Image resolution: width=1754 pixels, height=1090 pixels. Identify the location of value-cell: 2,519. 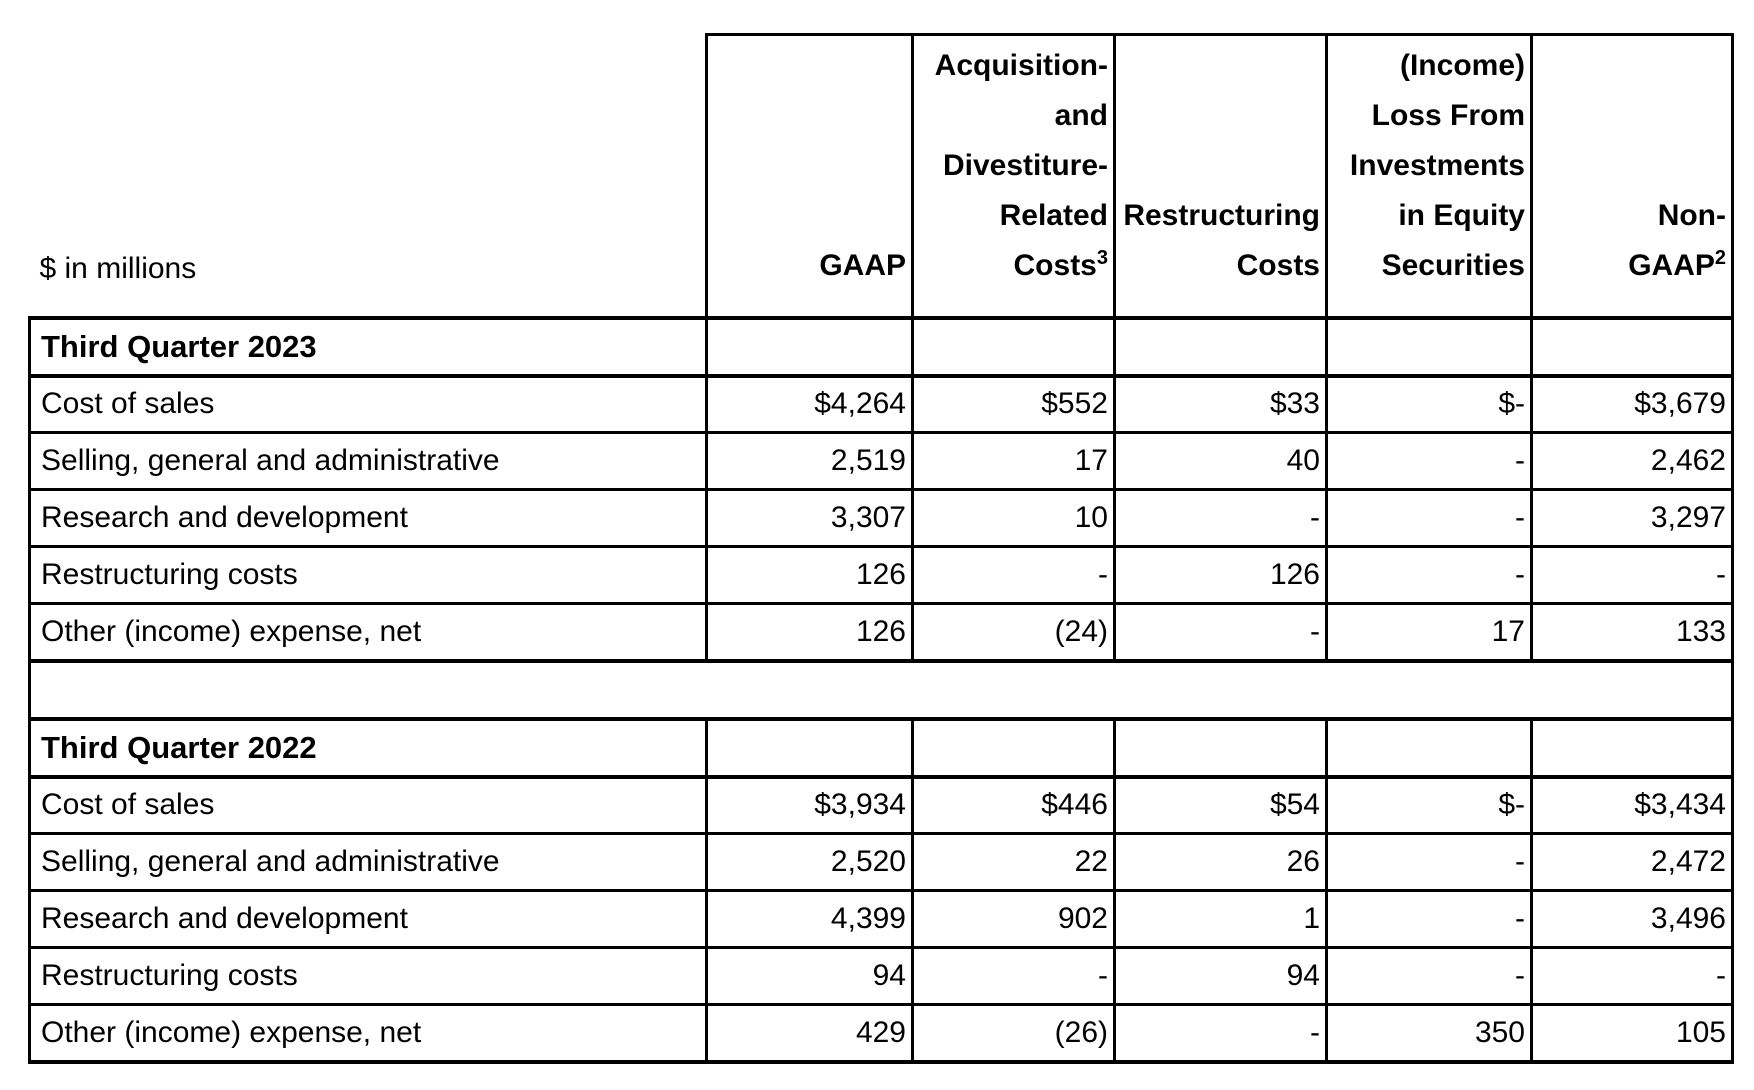
(809, 461).